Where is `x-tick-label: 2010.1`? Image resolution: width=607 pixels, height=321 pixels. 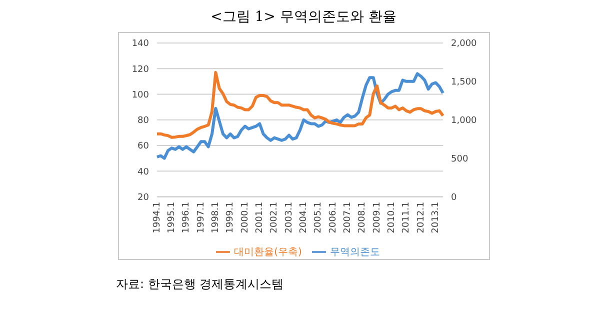
x-tick-label: 2010.1 is located at coordinates (392, 218).